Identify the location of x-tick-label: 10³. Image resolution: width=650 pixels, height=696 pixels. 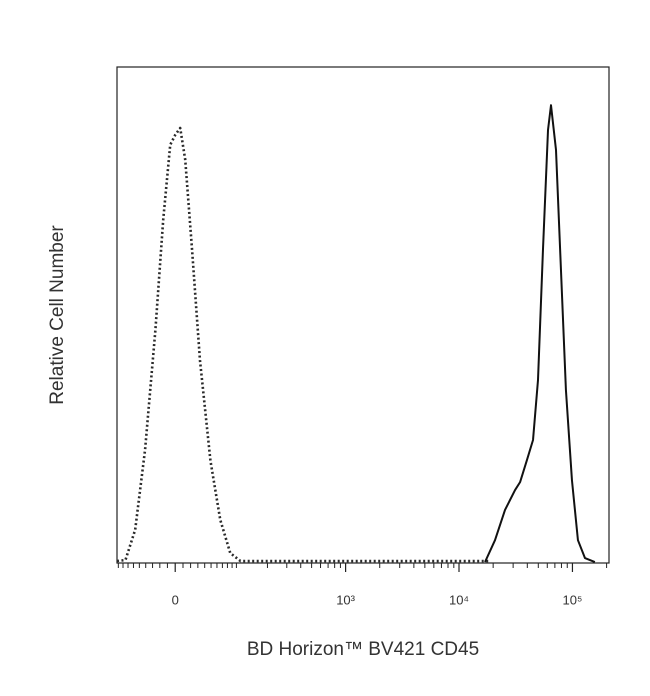
(345, 599).